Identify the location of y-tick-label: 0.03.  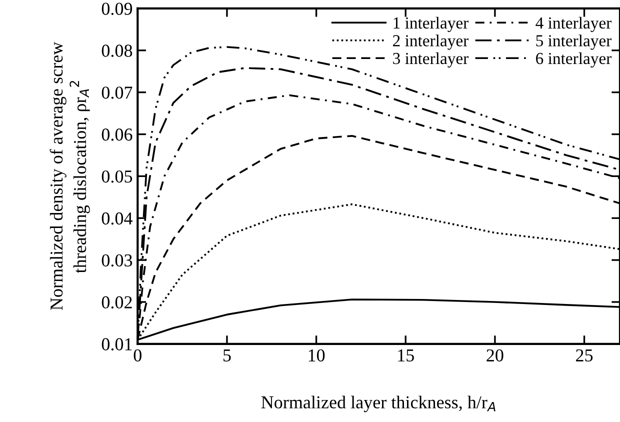
(117, 260).